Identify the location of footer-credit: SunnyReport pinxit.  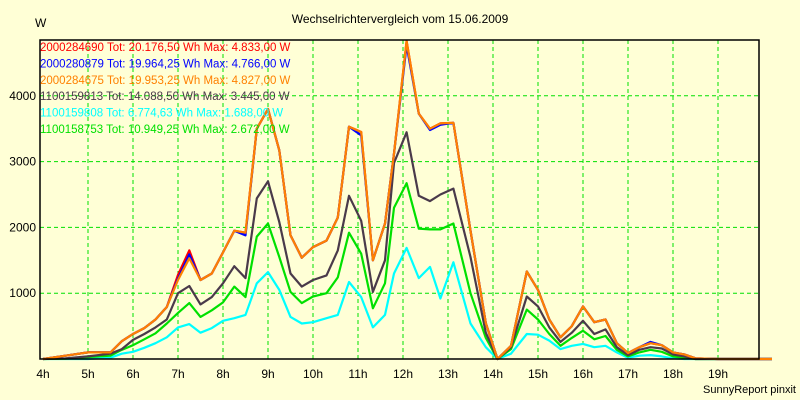
(749, 390).